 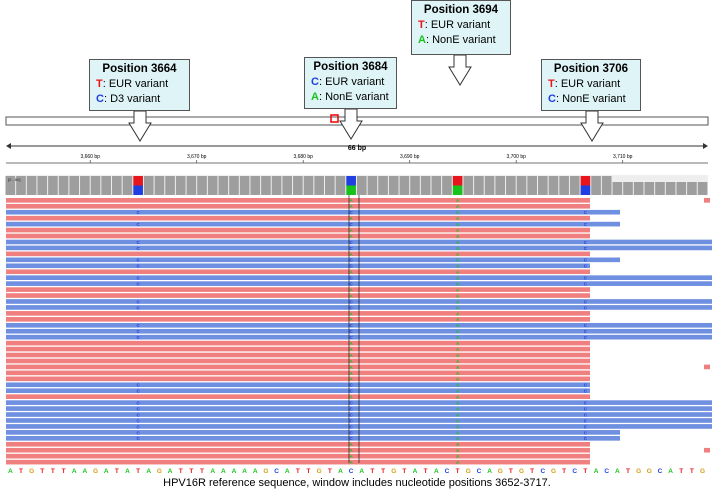 I want to click on callout-title: Position 3664, so click(x=139, y=69).